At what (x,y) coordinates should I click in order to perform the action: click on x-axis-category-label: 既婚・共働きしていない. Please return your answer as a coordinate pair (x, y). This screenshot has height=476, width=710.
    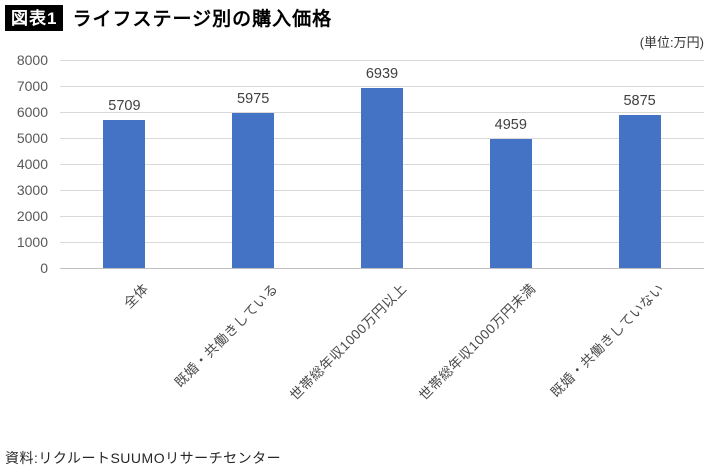
    Looking at the image, I should click on (607, 340).